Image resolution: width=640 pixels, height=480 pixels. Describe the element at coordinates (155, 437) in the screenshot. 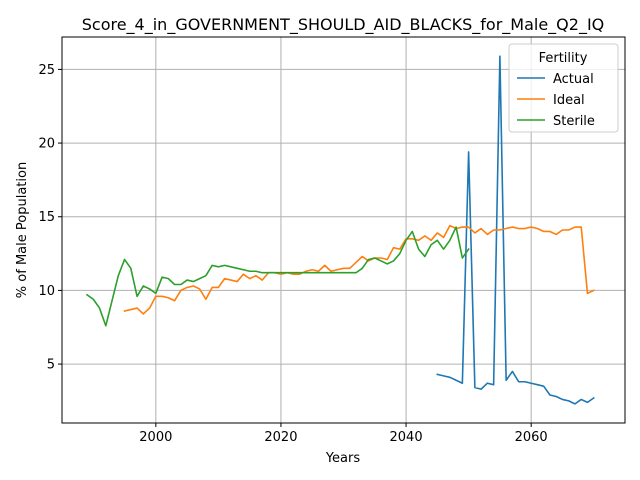

I see `x-tick-label: 2000` at that location.